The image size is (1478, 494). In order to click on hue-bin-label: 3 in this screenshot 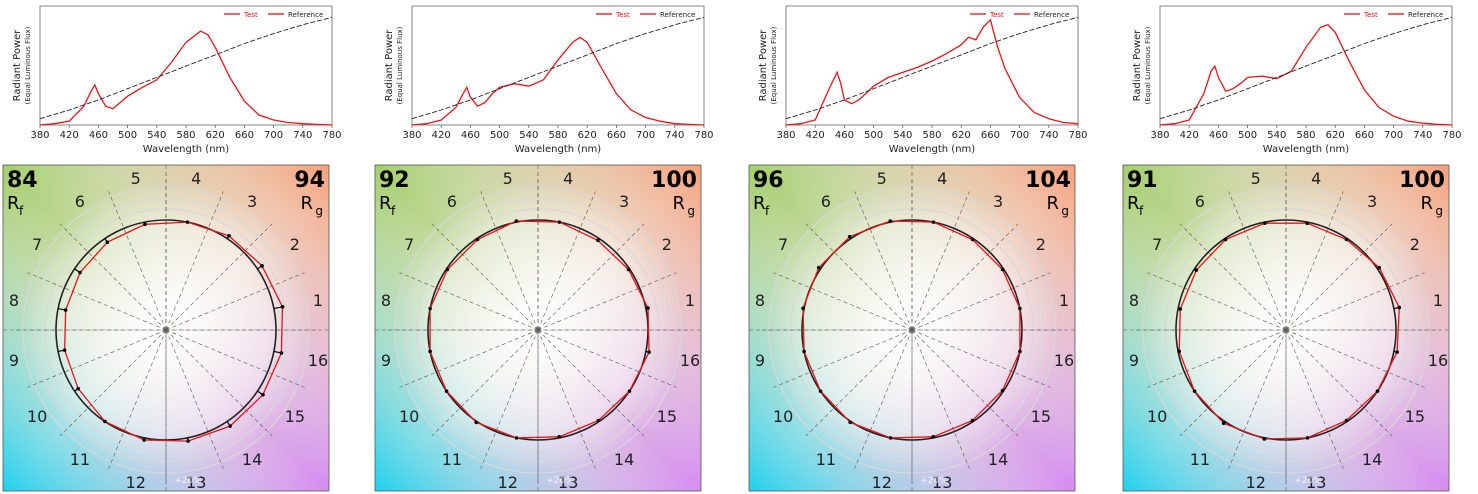, I will do `click(252, 201)`.